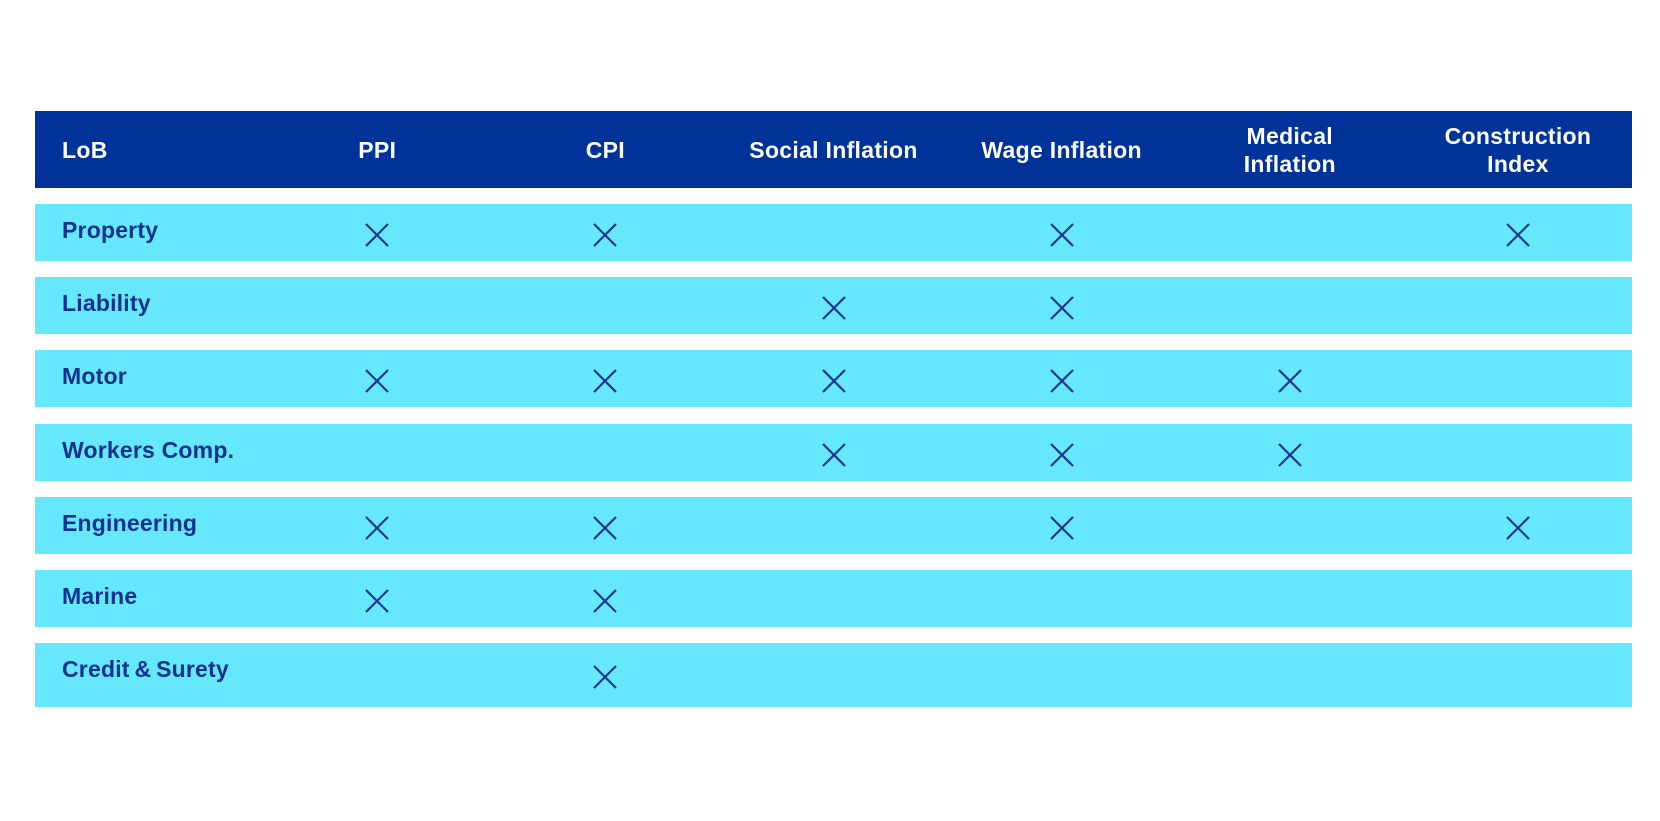 This screenshot has width=1660, height=821. What do you see at coordinates (1289, 149) in the screenshot?
I see `header-cell: Medical Inflation` at bounding box center [1289, 149].